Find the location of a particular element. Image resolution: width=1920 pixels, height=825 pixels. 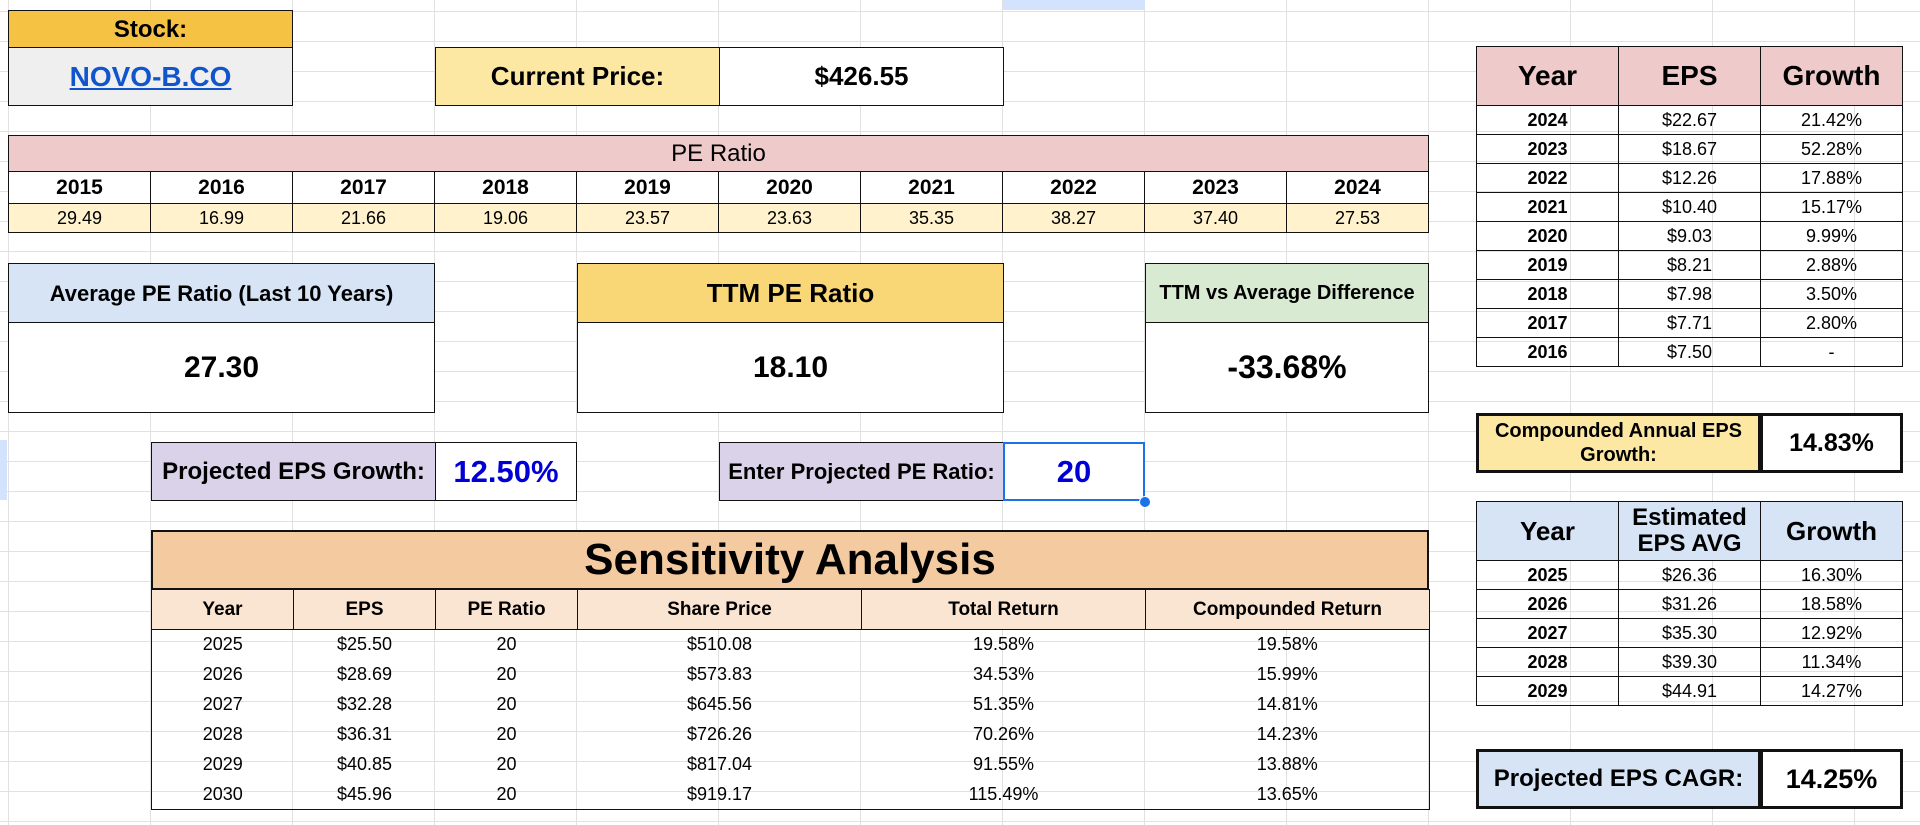

sensitivity-cell: $919.17 is located at coordinates (719, 794).